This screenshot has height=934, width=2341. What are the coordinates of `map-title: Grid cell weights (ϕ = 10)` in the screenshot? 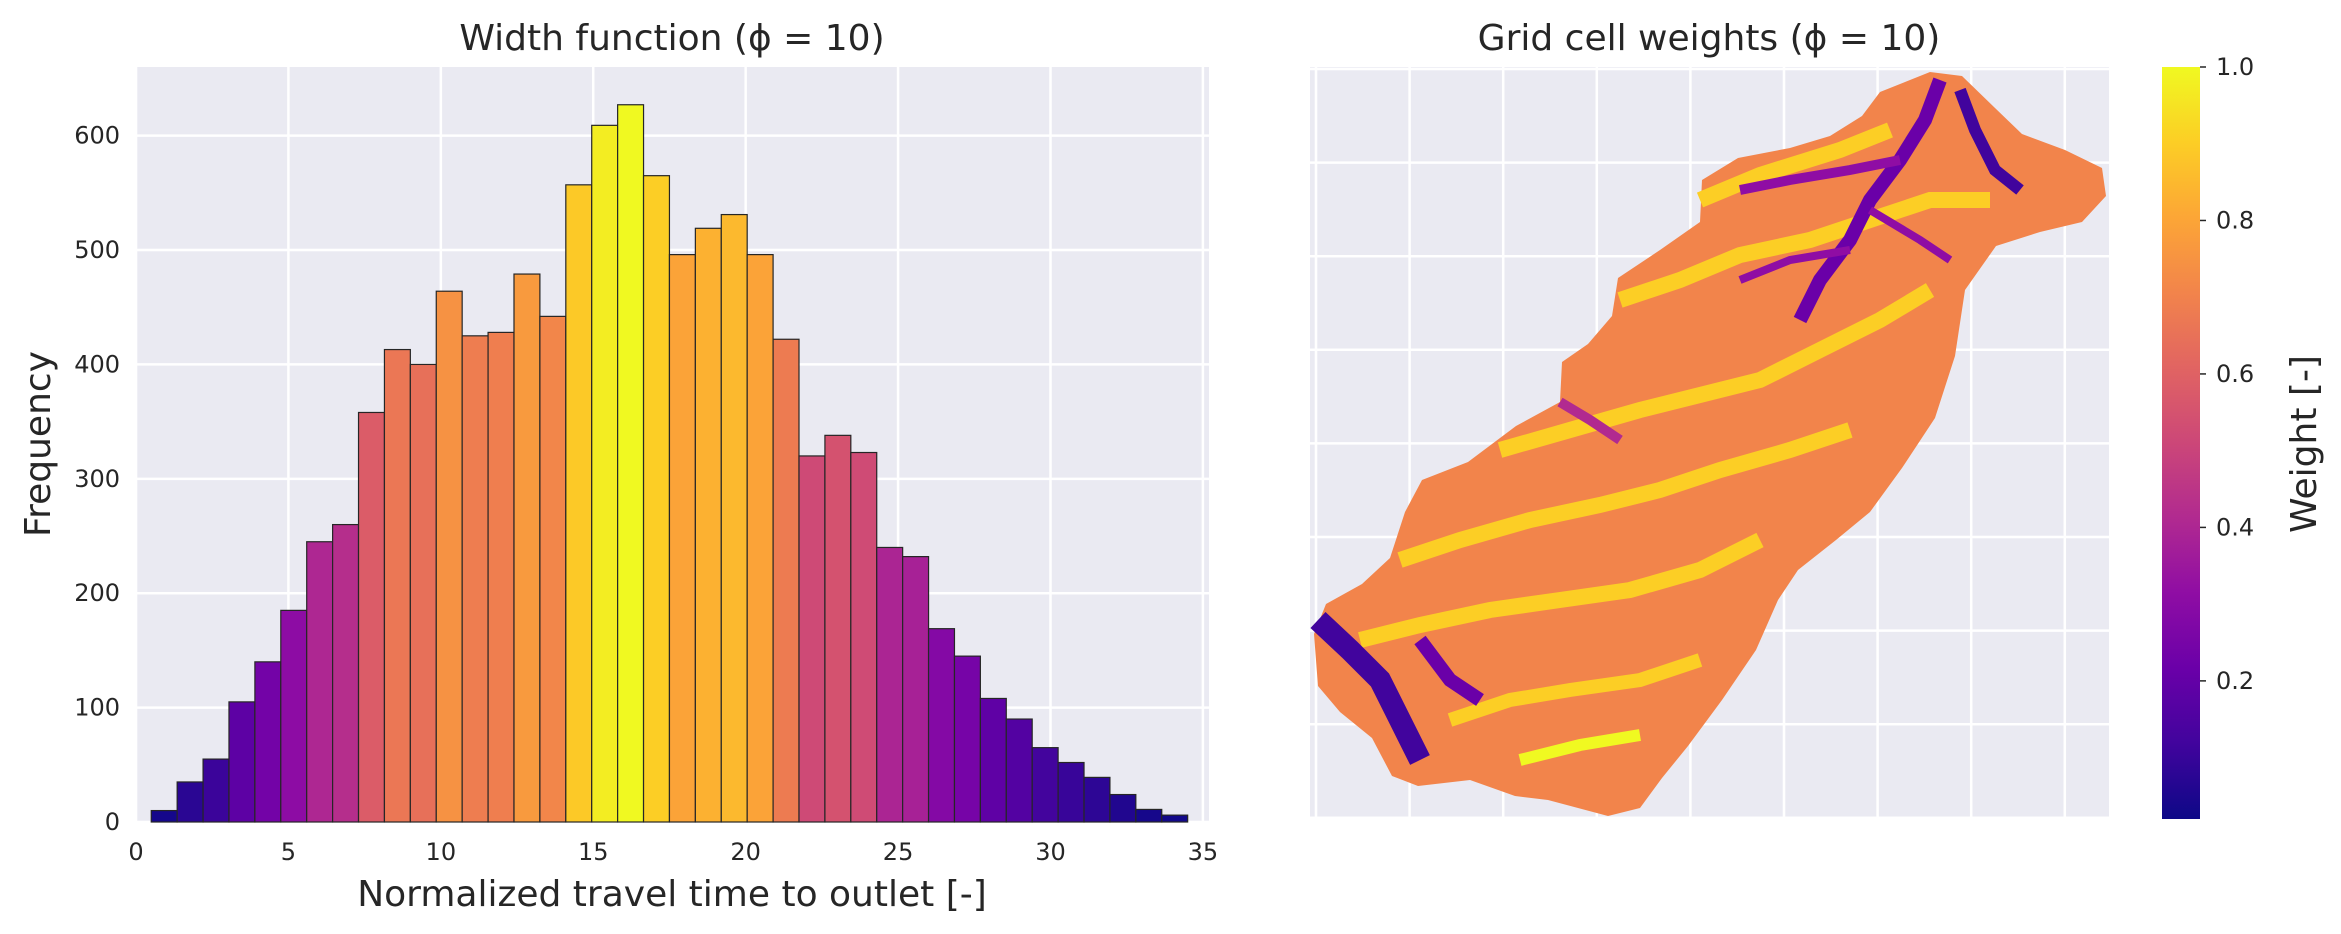 It's located at (1709, 38).